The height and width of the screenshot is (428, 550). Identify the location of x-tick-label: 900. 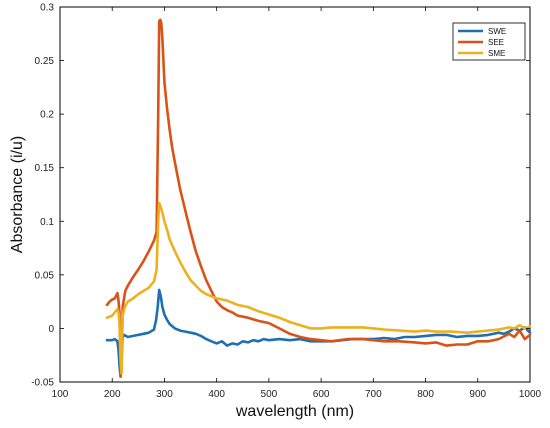
(477, 394).